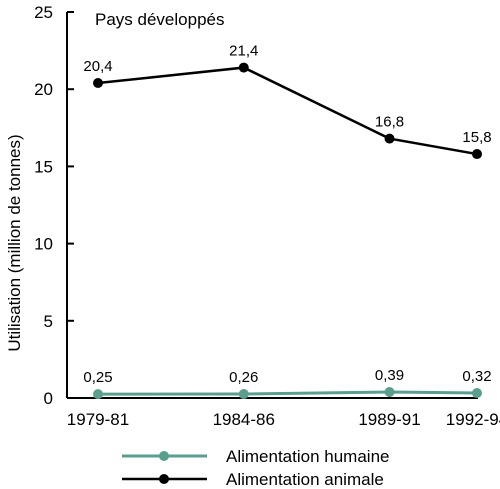  I want to click on legend-item: Alimentation humaine, so click(255, 456).